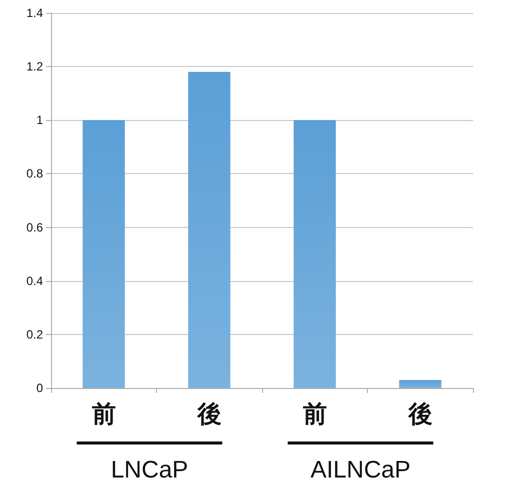 The width and height of the screenshot is (515, 486). I want to click on text: LNCaP, so click(149, 470).